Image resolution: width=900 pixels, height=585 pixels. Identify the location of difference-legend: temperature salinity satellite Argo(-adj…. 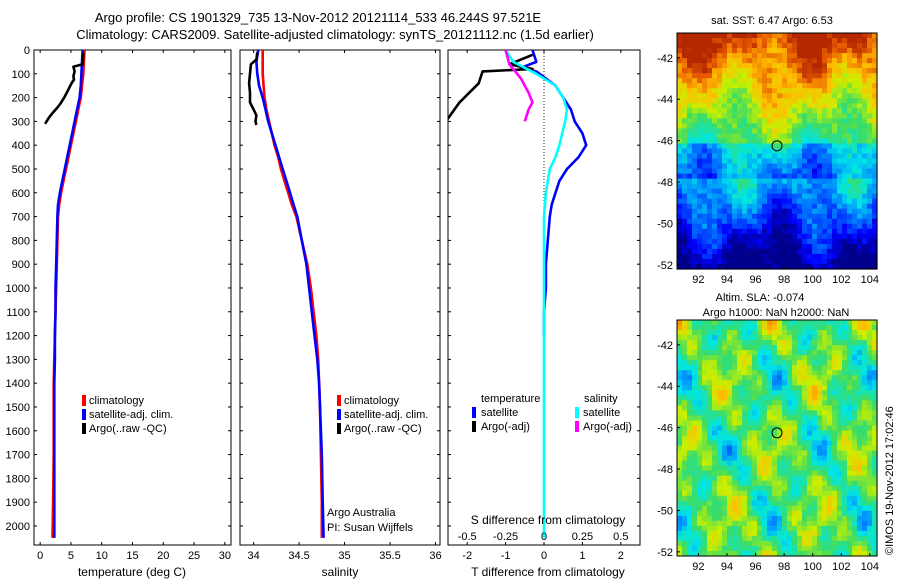
(552, 413).